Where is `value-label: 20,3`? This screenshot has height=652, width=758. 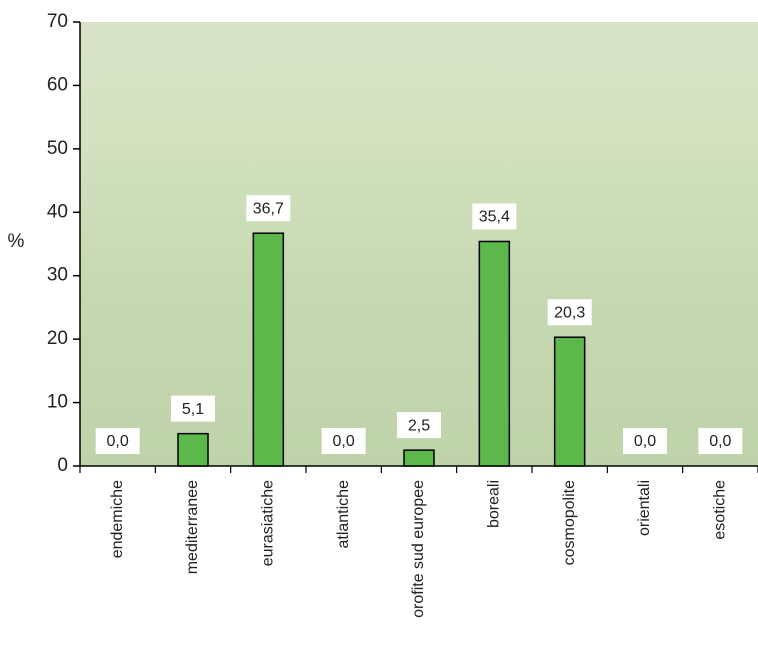
value-label: 20,3 is located at coordinates (569, 312).